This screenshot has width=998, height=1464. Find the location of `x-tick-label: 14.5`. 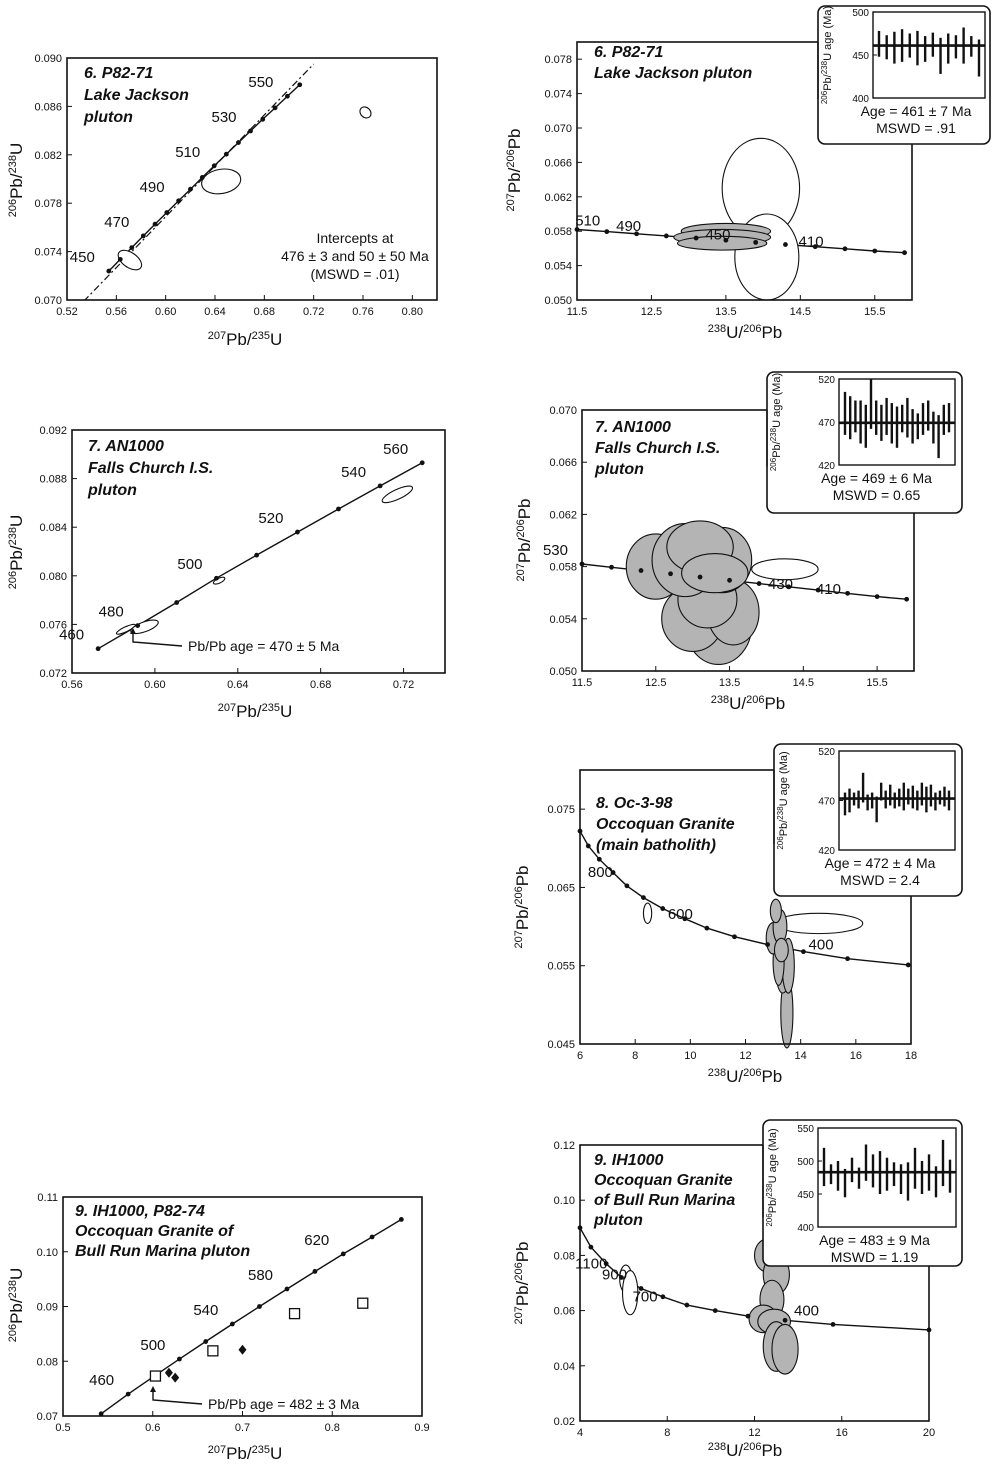

x-tick-label: 14.5 is located at coordinates (800, 312).